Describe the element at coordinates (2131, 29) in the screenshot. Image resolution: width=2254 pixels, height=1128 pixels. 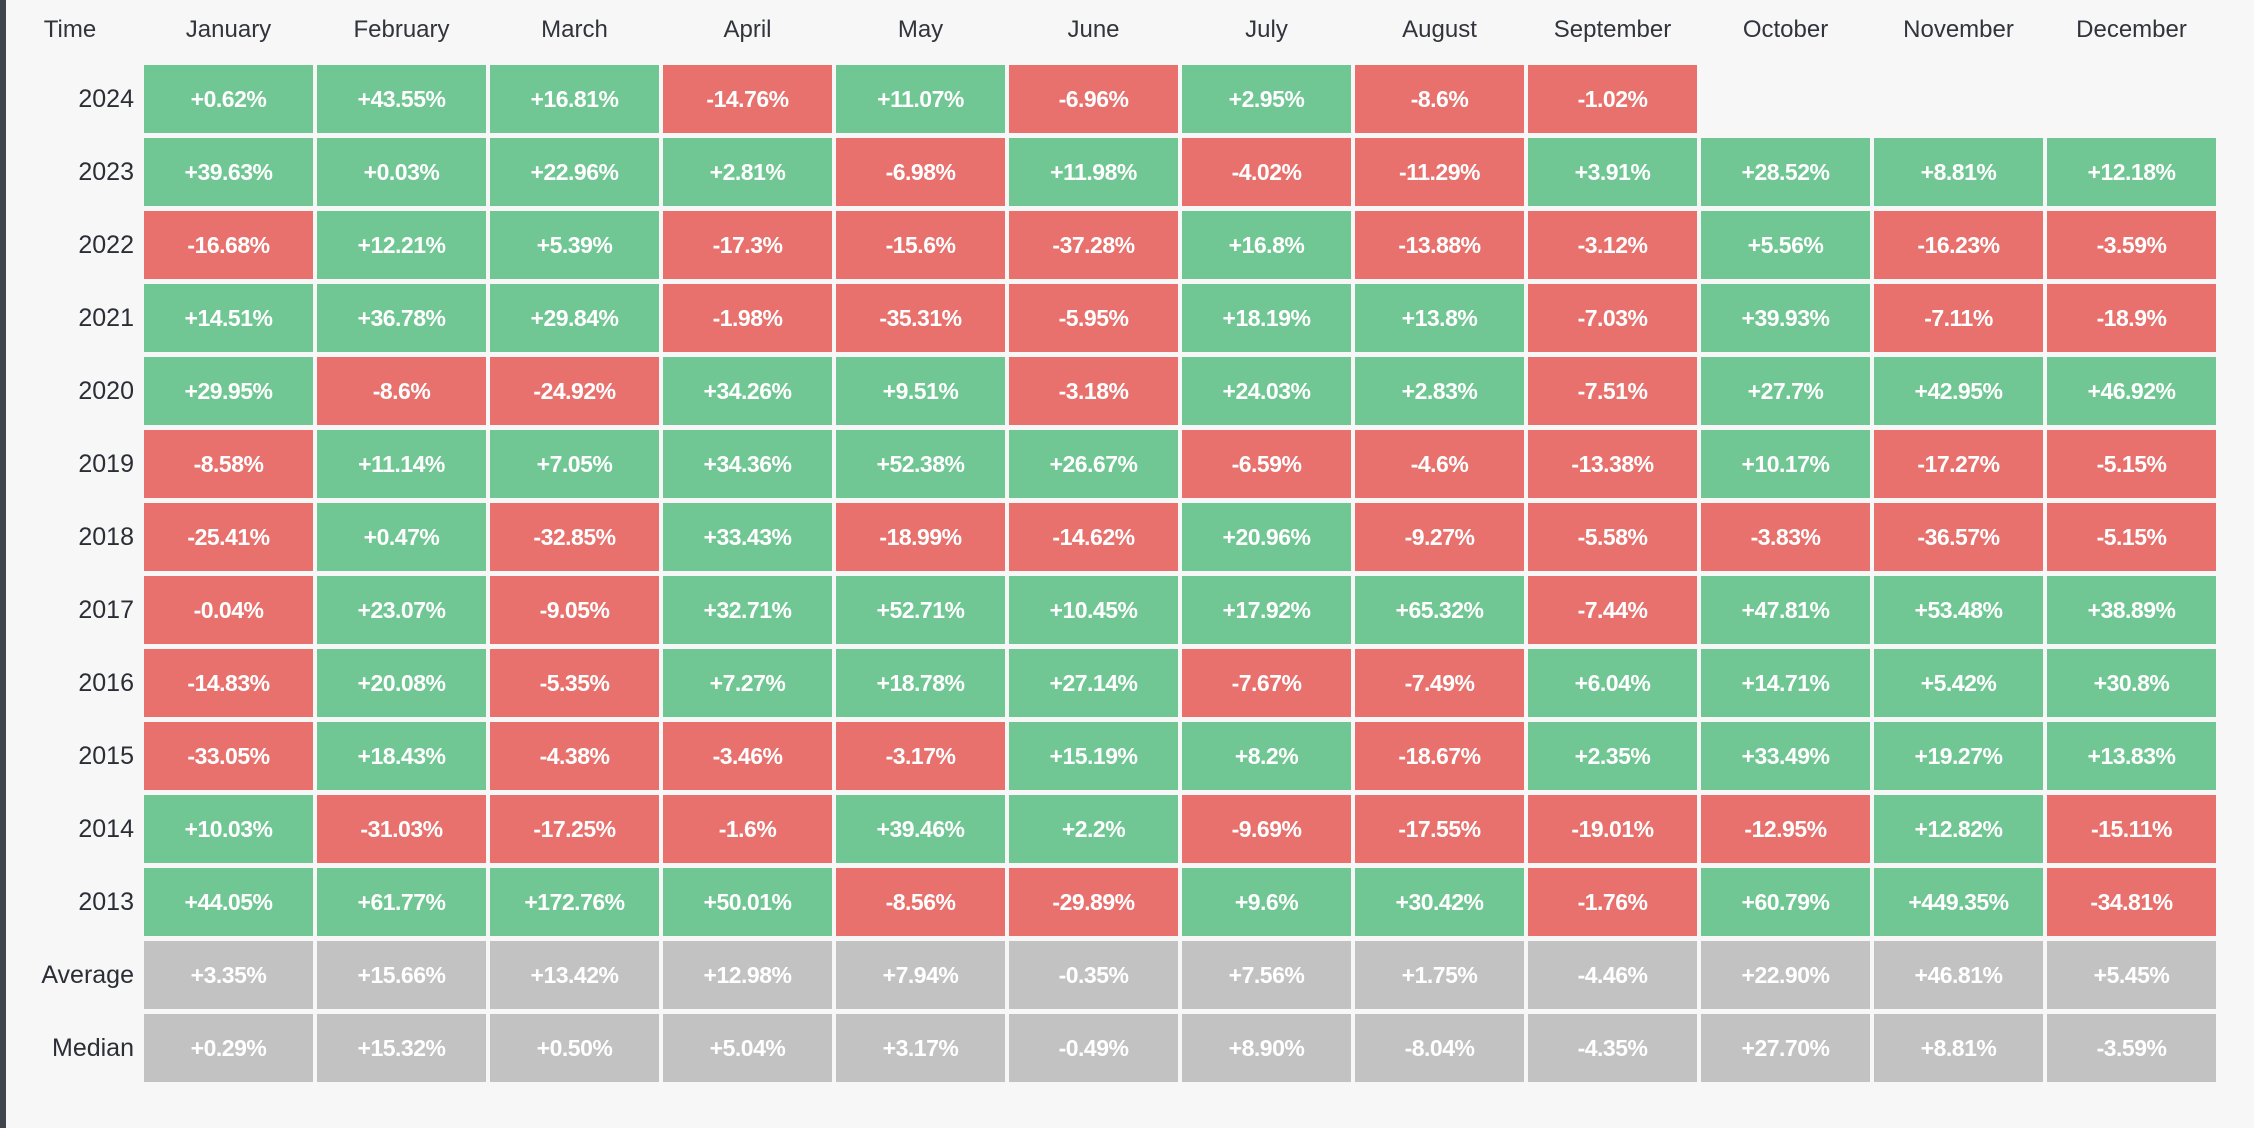
I see `month-header: December` at that location.